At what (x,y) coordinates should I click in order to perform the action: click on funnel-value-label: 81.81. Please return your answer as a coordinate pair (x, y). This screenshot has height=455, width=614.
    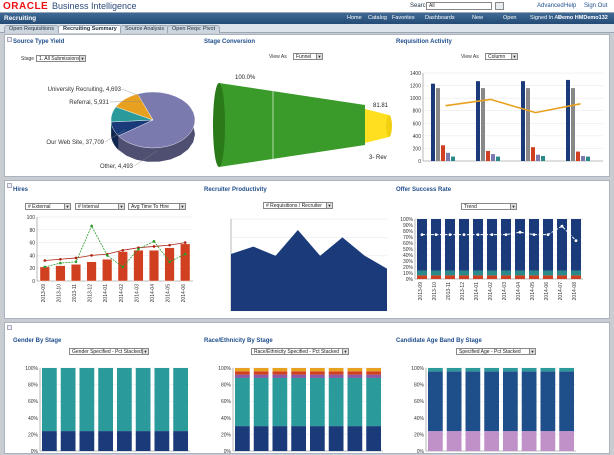
    Looking at the image, I should click on (381, 106).